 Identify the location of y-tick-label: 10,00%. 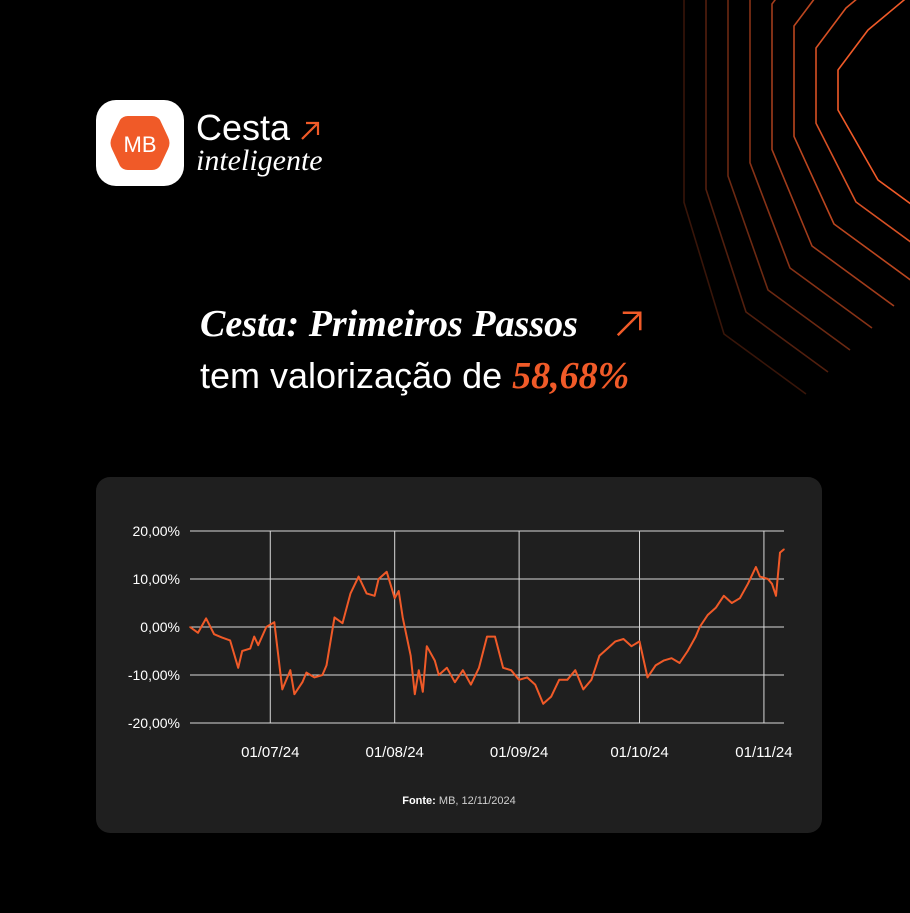
(156, 579).